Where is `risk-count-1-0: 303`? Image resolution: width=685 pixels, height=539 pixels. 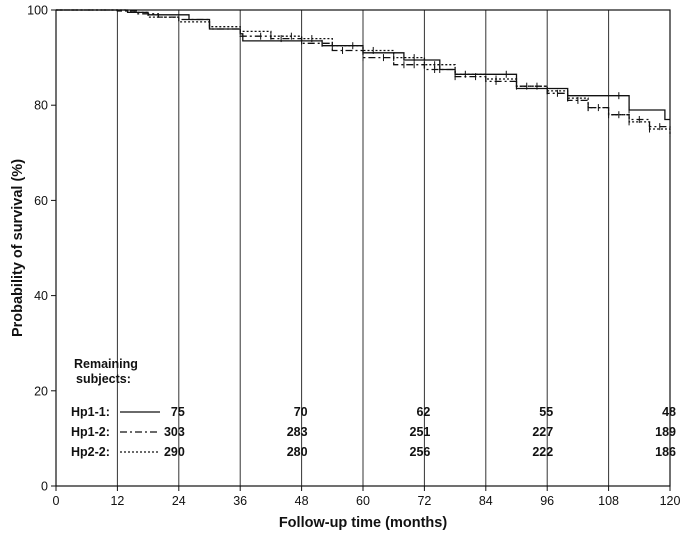 risk-count-1-0: 303 is located at coordinates (174, 432).